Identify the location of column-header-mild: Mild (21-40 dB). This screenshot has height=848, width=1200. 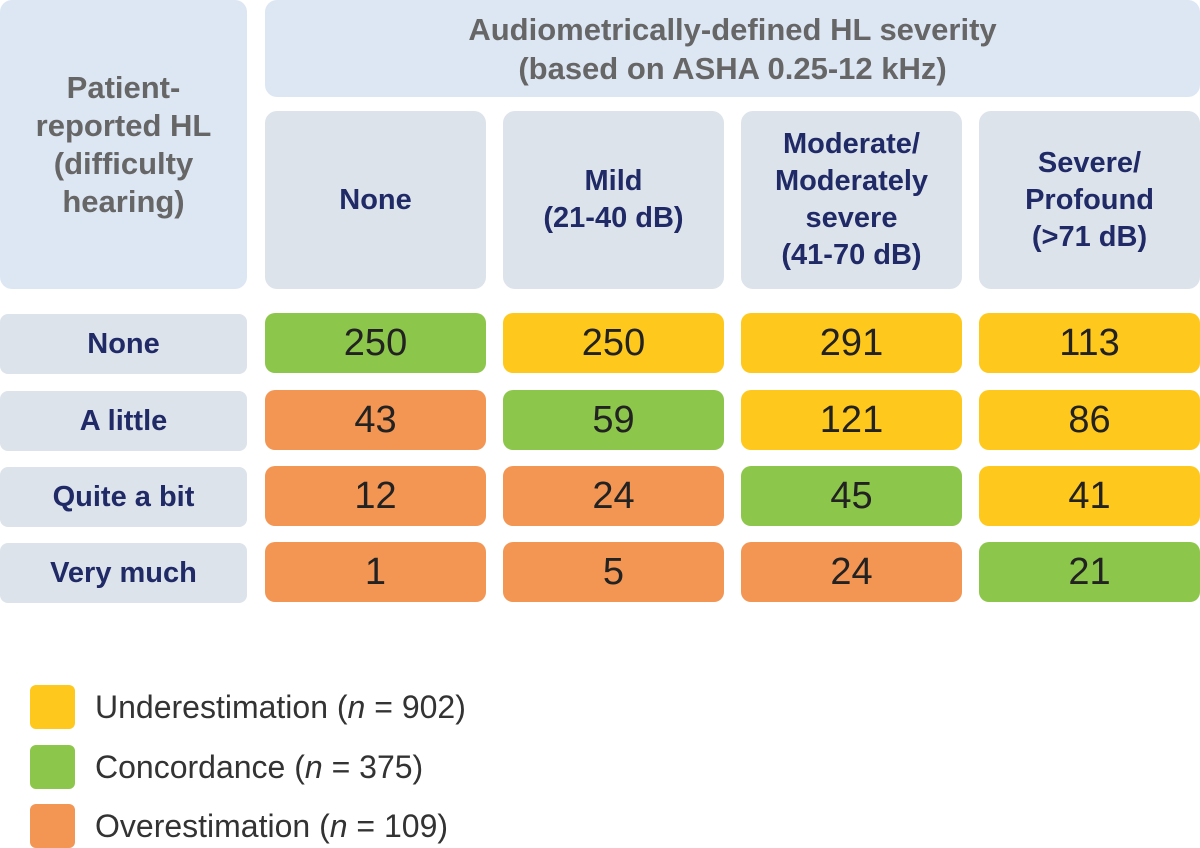
(613, 200).